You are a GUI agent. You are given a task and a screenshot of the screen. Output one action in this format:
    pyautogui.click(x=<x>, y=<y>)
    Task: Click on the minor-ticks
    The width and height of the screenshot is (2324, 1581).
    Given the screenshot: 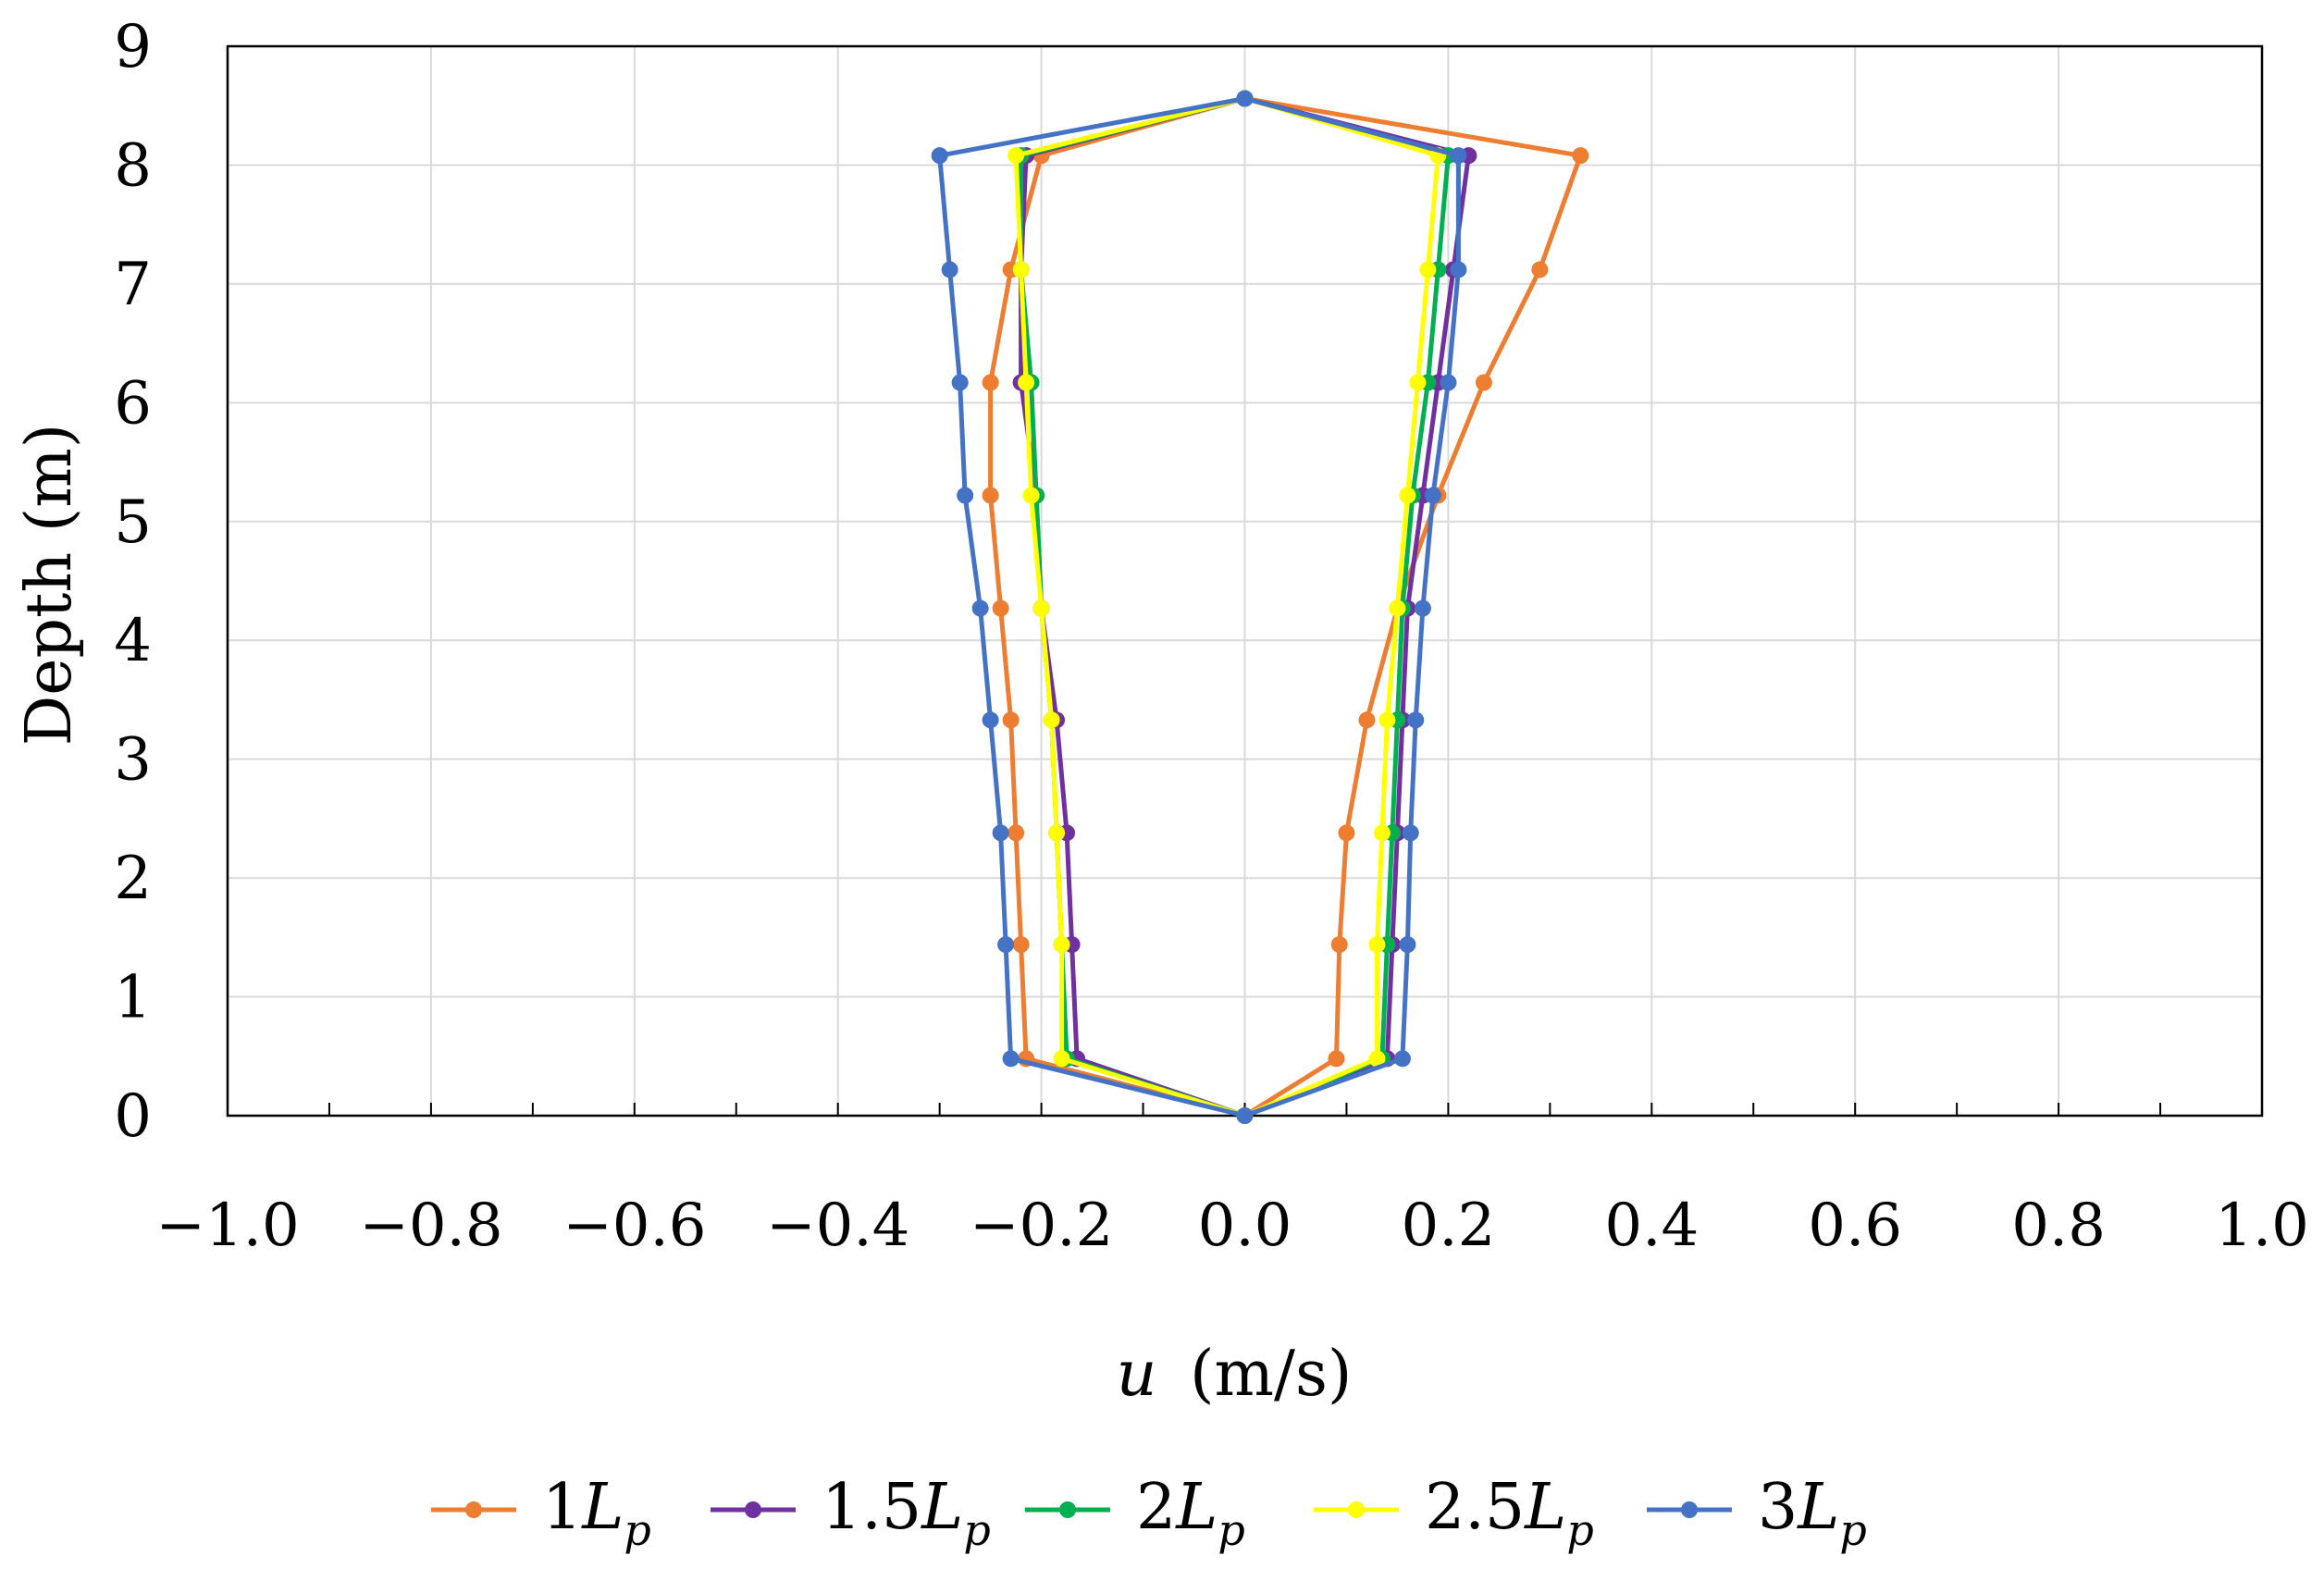 What is the action you would take?
    pyautogui.click(x=1245, y=1110)
    